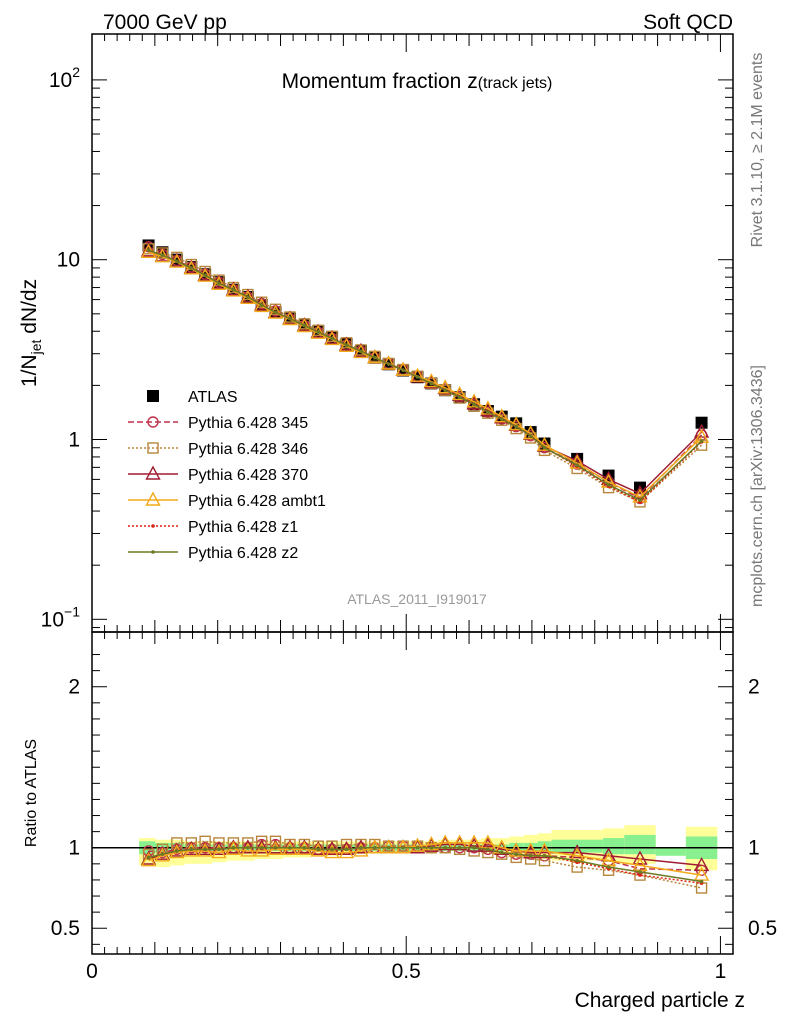 This screenshot has width=786, height=1024. I want to click on legend-item: Pythia 6.428 z2, so click(213, 553).